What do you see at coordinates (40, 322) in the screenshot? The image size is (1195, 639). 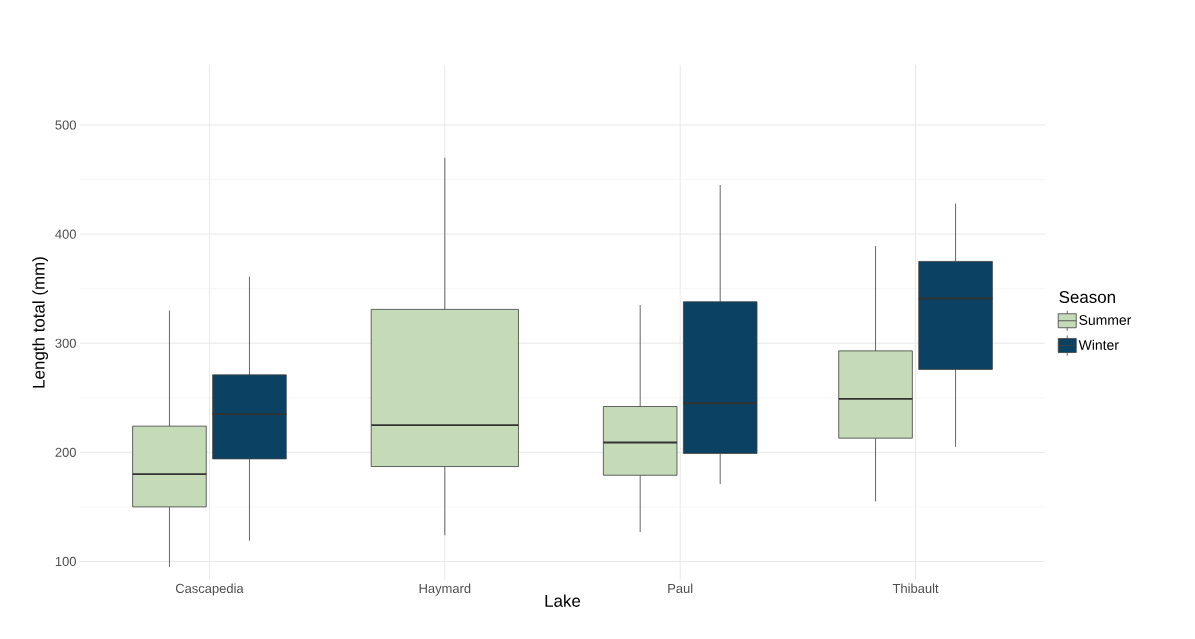 I see `y-axis-title: Length total (mm)` at bounding box center [40, 322].